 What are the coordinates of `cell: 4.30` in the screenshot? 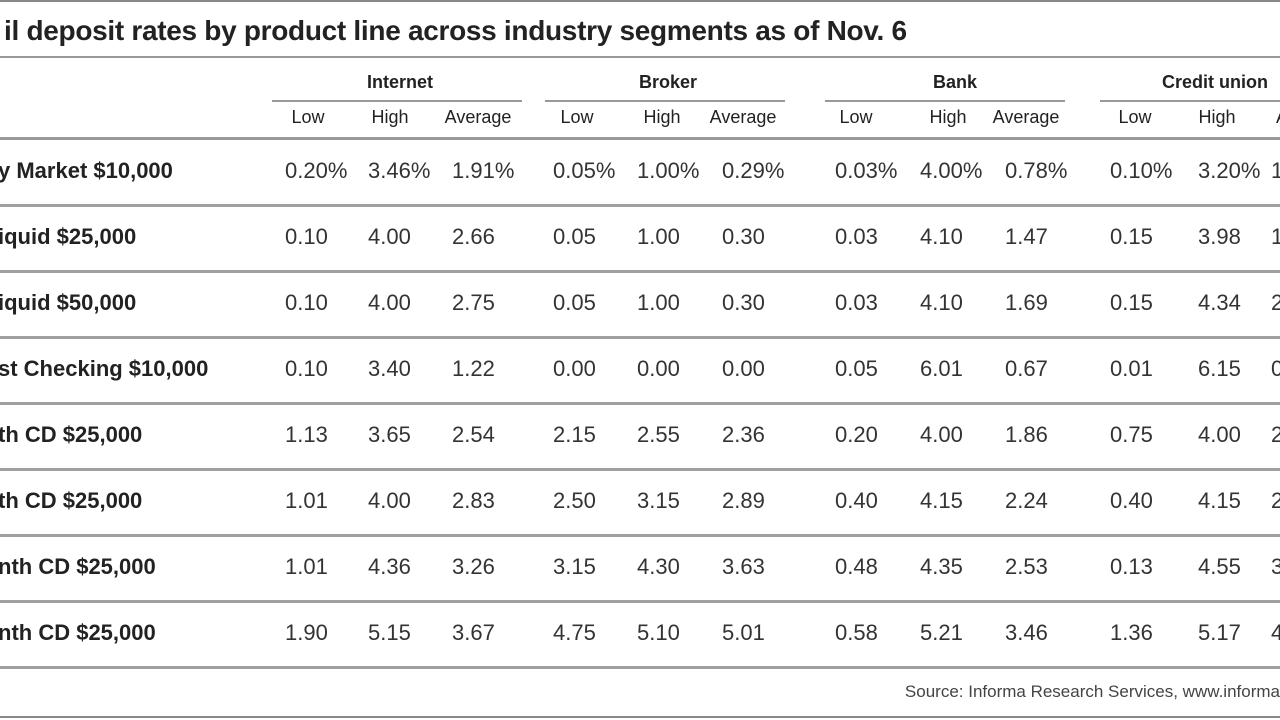 It's located at (658, 566).